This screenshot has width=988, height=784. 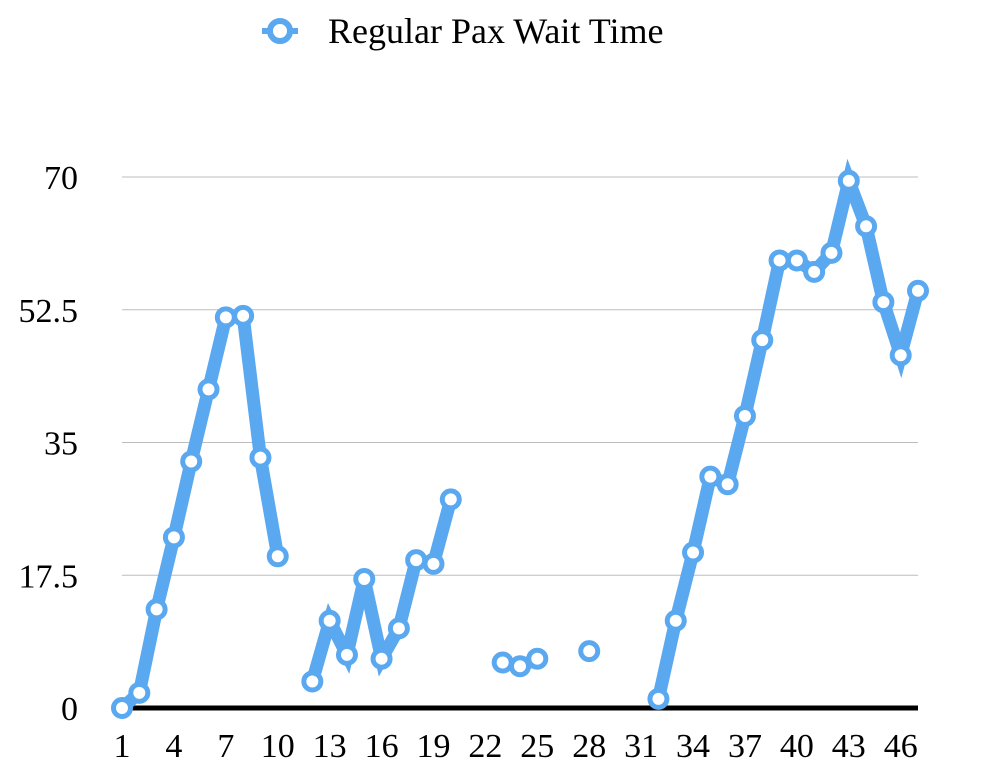 I want to click on x-tick-label: 19, so click(x=433, y=746).